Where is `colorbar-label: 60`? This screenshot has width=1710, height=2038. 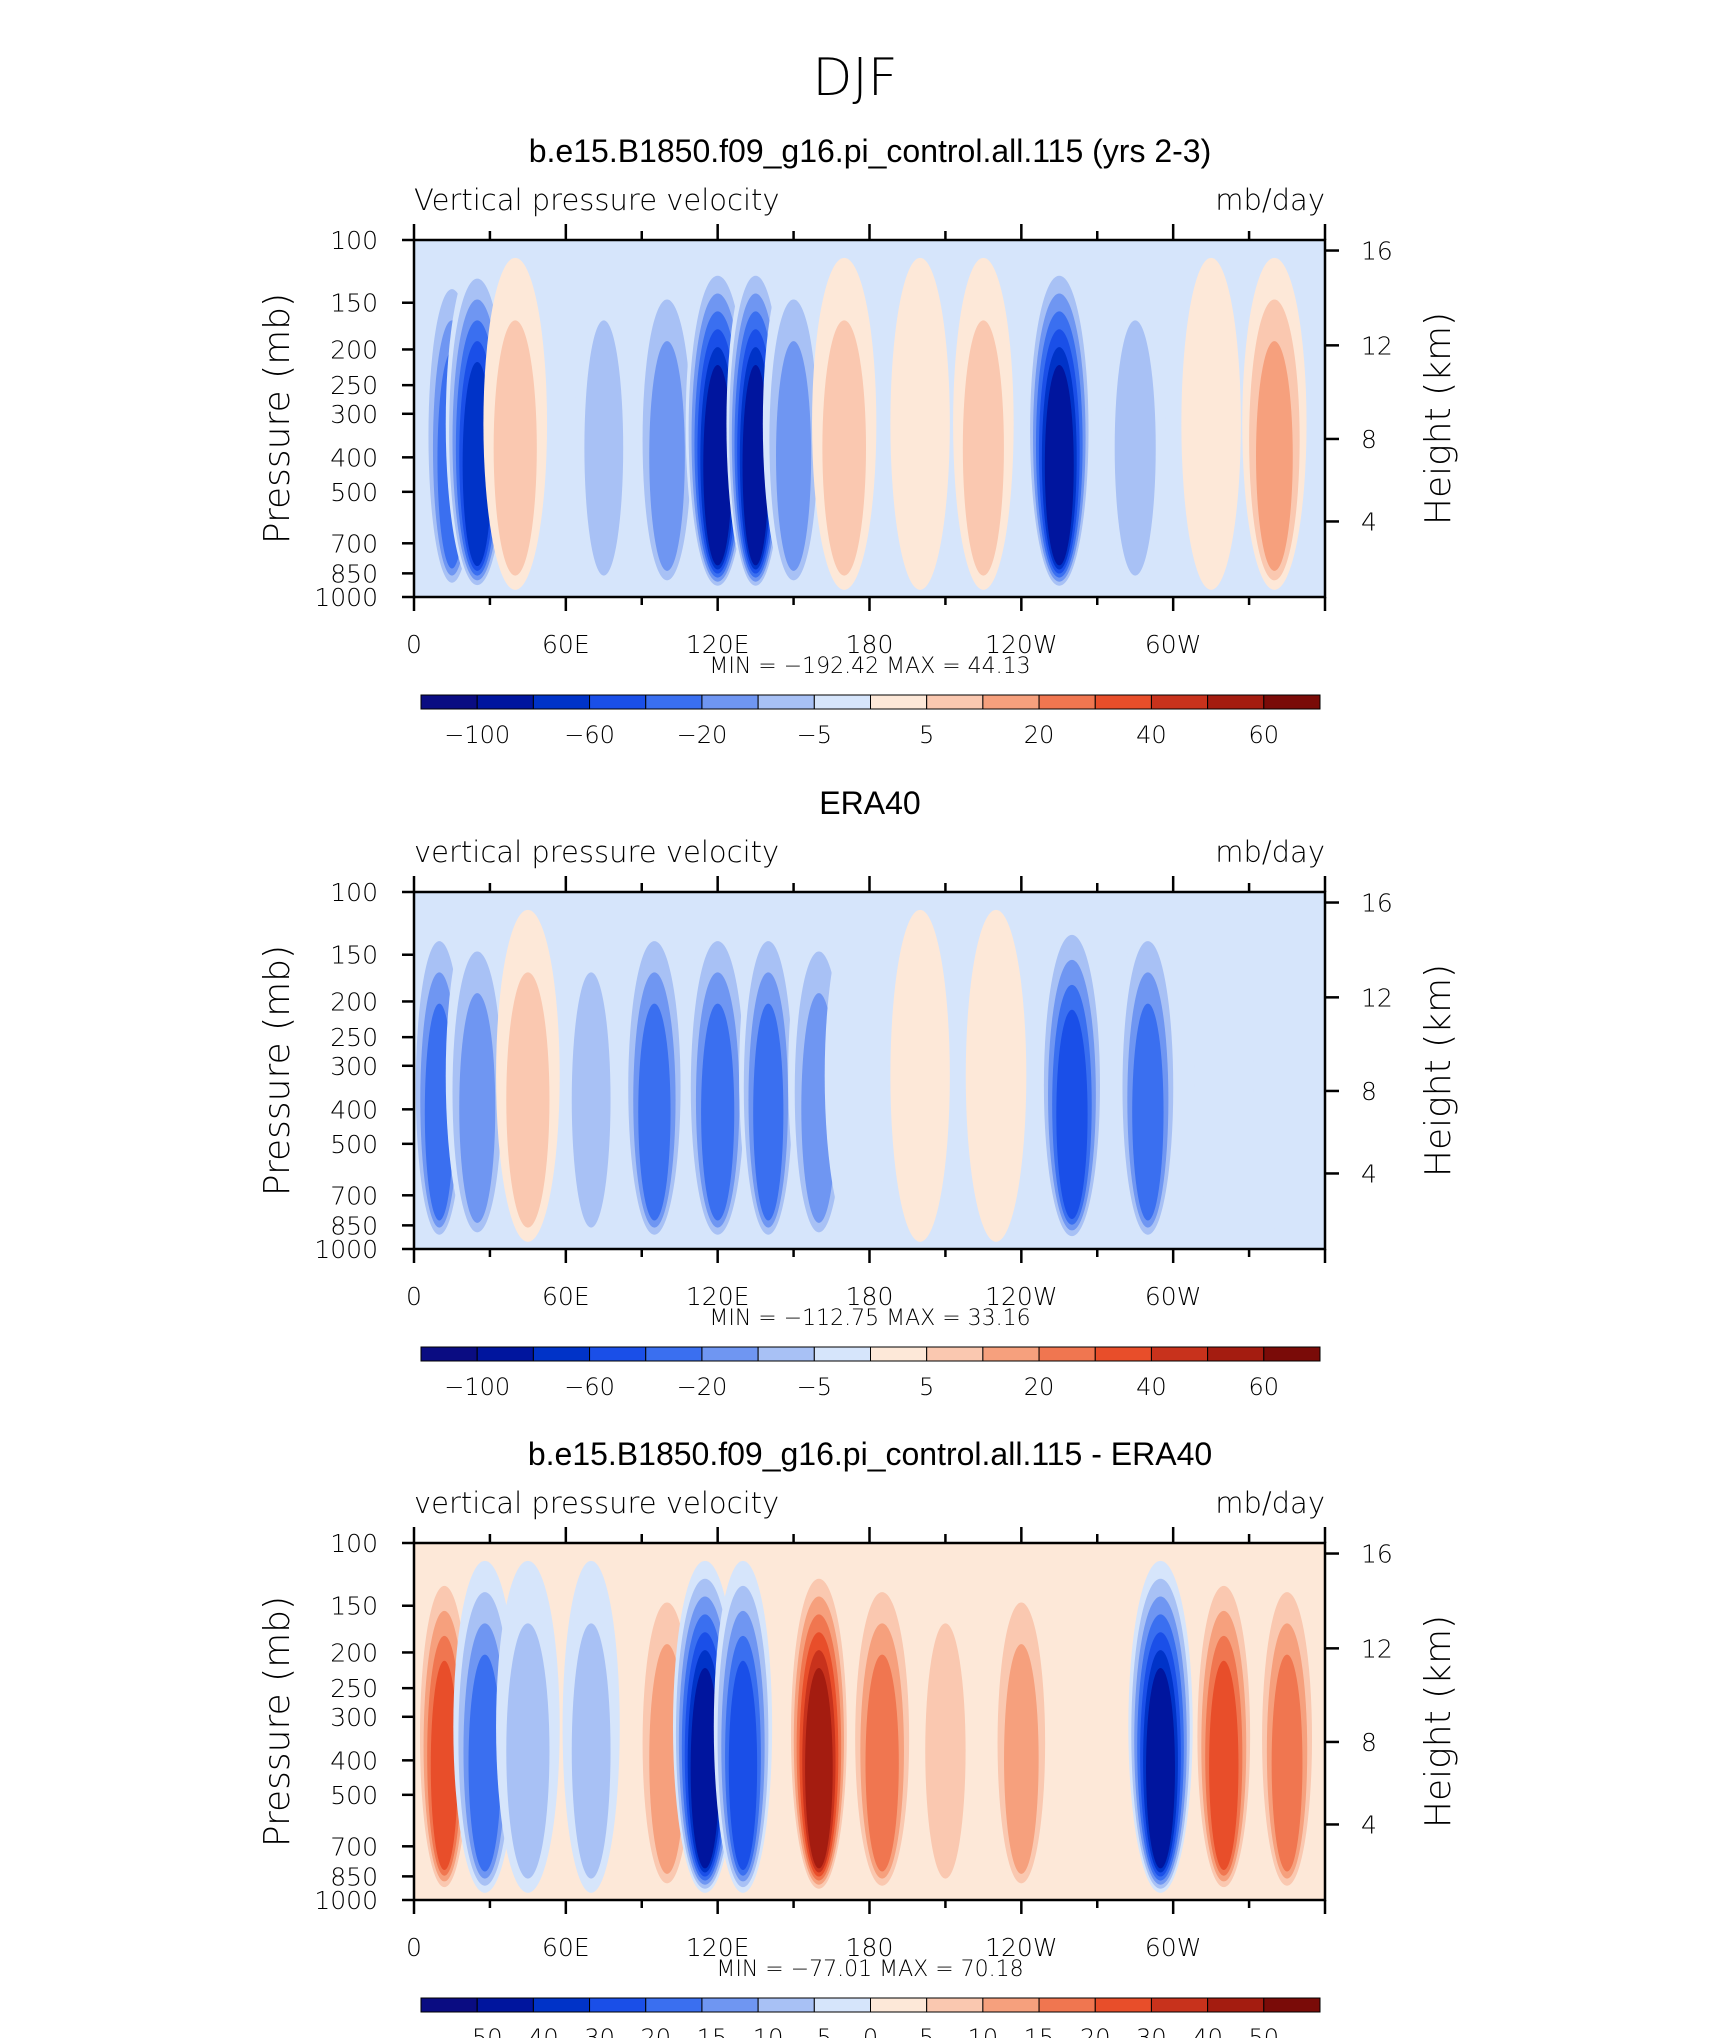 colorbar-label: 60 is located at coordinates (1264, 1387).